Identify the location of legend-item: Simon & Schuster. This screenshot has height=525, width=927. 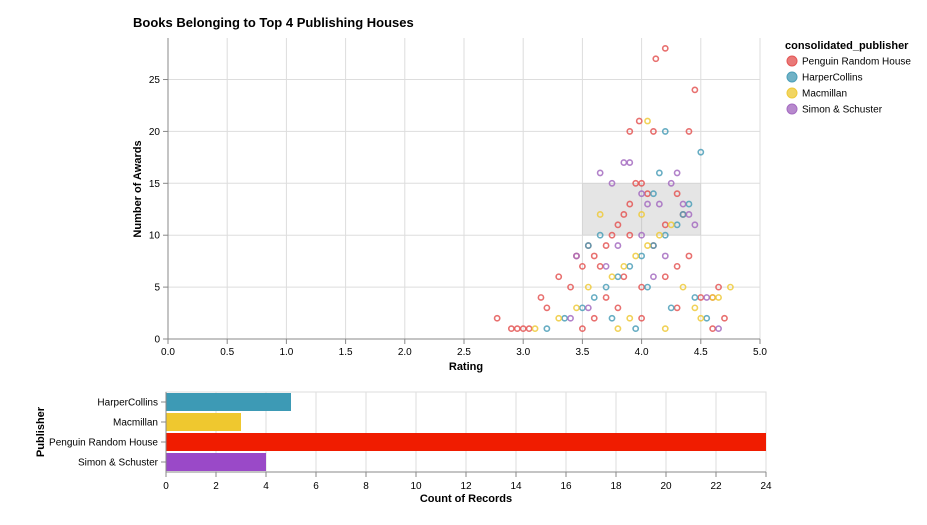
(834, 109).